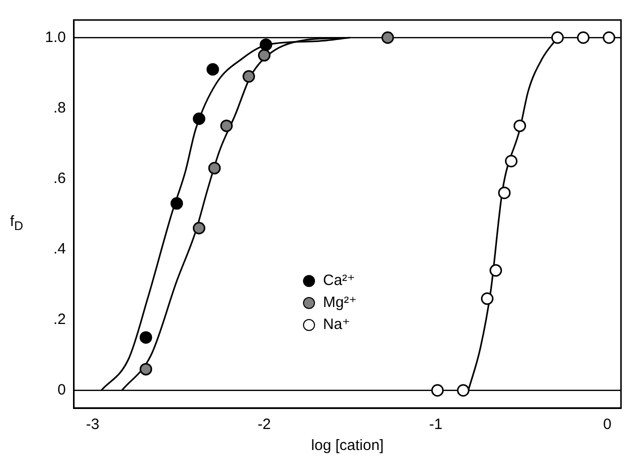  Describe the element at coordinates (59, 319) in the screenshot. I see `y-tick-label: .2` at that location.